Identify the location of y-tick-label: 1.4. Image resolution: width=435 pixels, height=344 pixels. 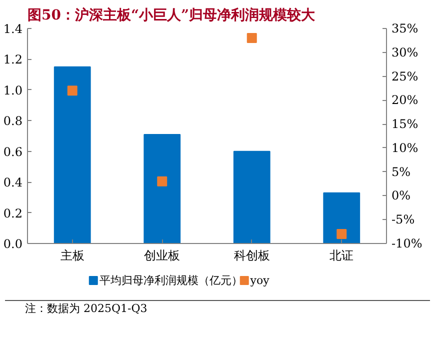
(13, 29).